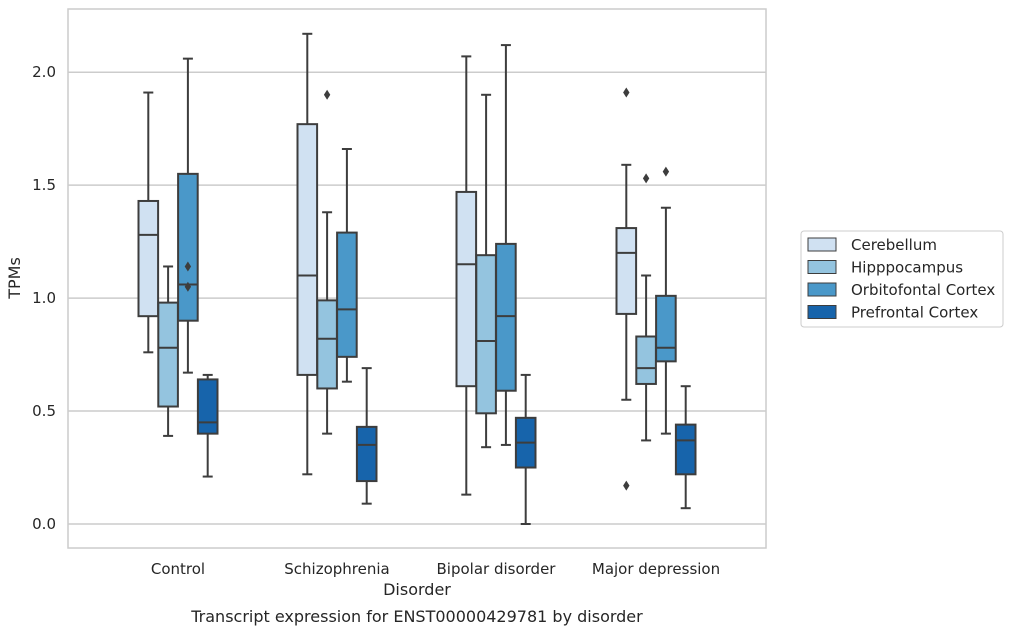 This screenshot has height=634, width=1014. What do you see at coordinates (44, 72) in the screenshot?
I see `y-tick-label: 2.0` at bounding box center [44, 72].